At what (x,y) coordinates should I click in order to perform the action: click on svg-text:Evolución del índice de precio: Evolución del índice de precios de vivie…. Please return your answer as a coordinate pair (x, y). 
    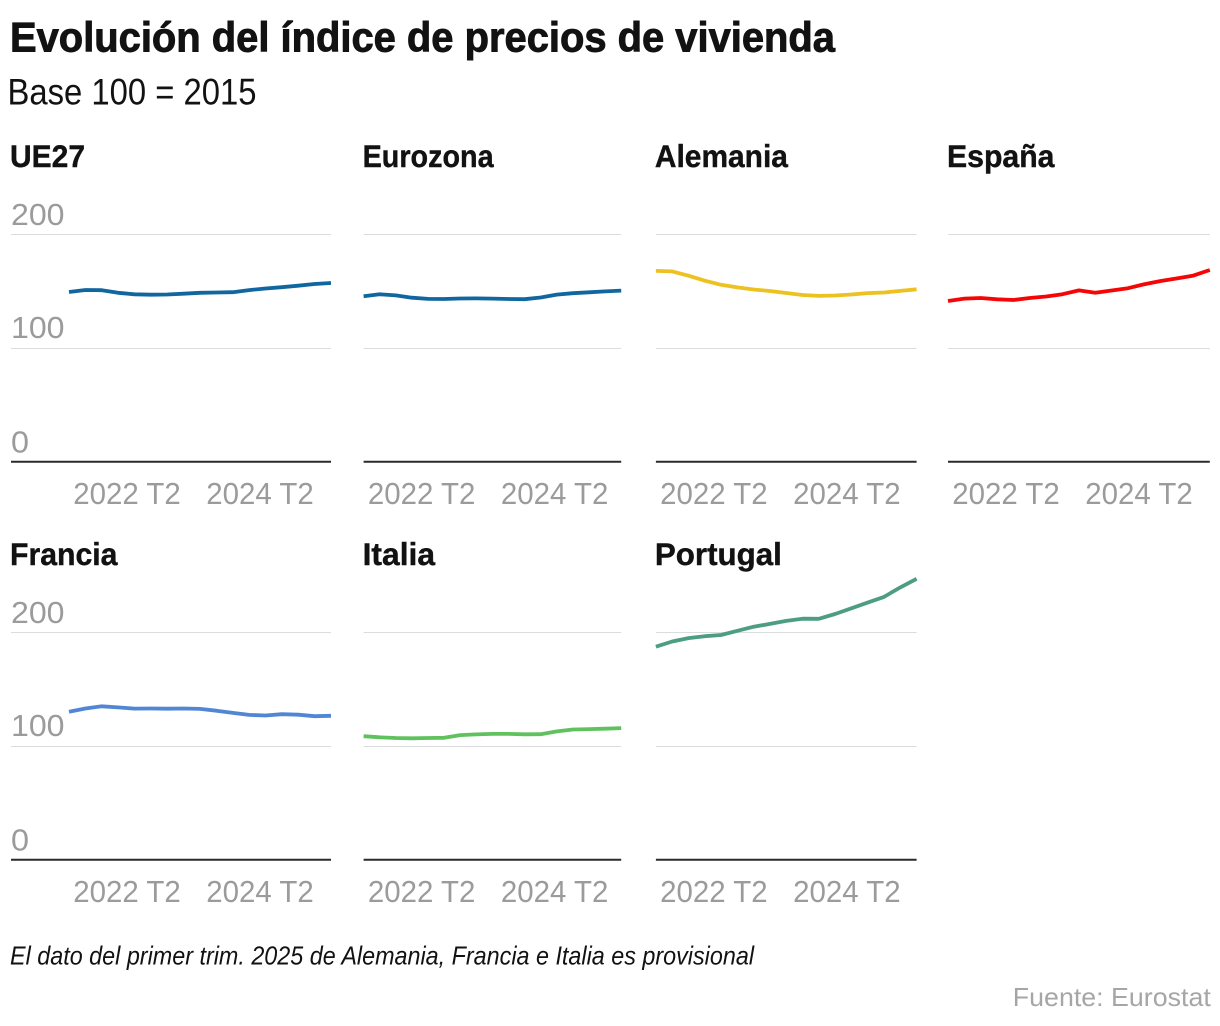
    Looking at the image, I should click on (423, 37).